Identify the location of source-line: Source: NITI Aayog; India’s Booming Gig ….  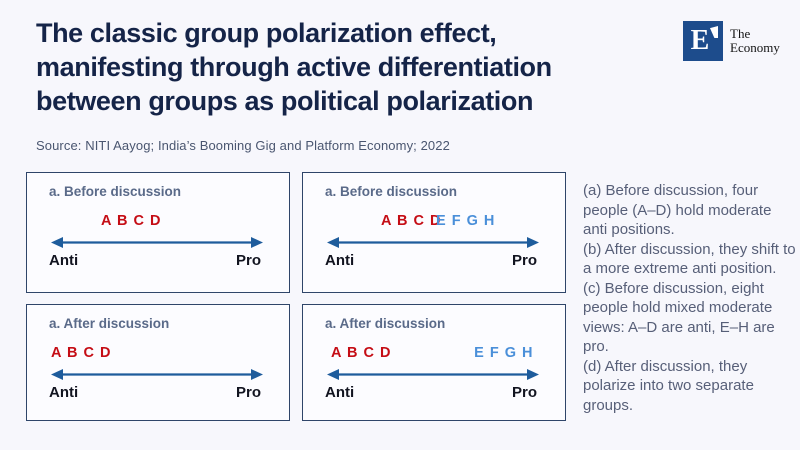
(243, 145).